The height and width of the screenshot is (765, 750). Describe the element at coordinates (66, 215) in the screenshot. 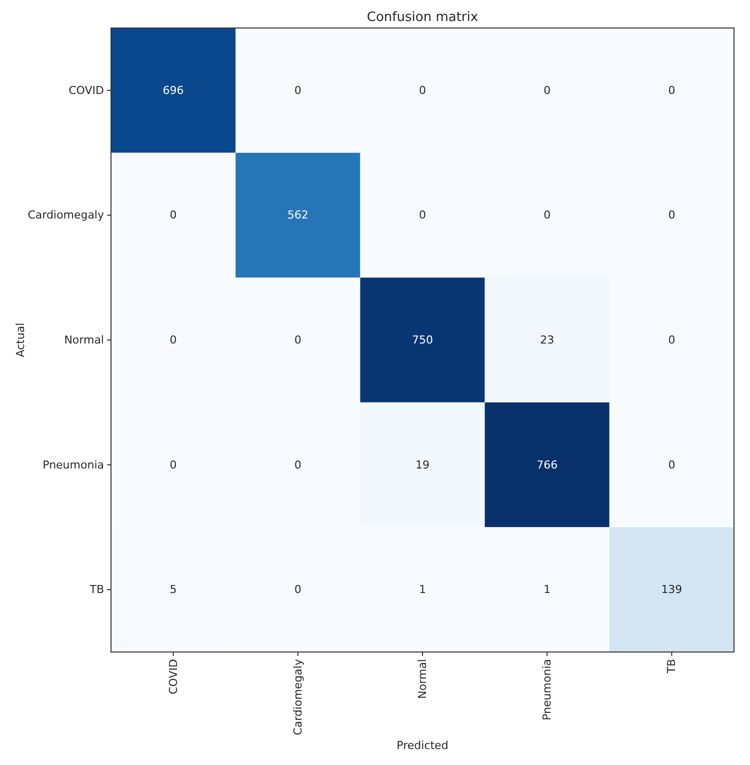

I see `y-tick-label: Cardiomegaly` at that location.